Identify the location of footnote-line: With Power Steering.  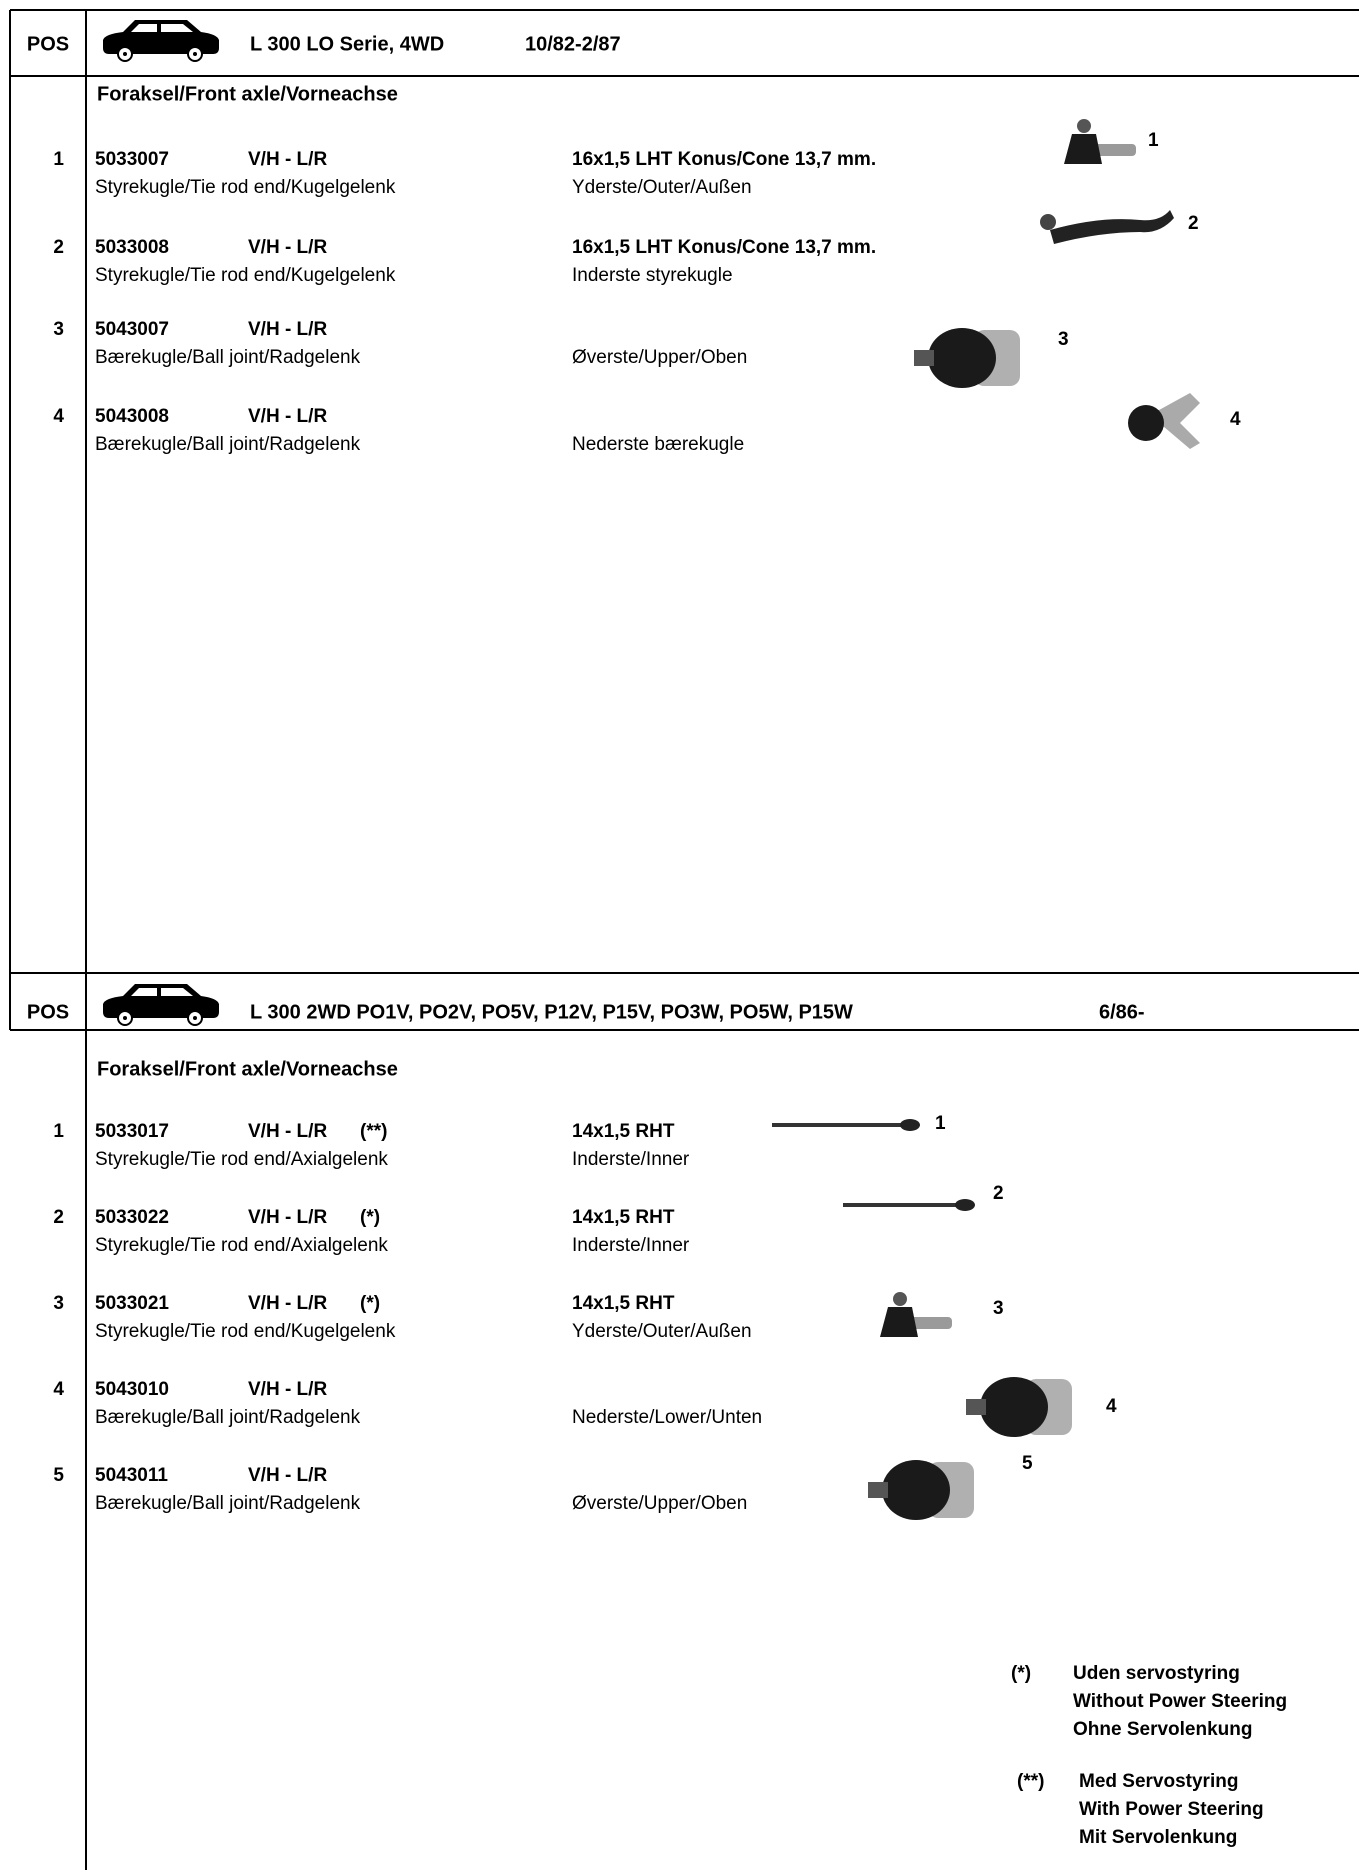
(1171, 1809).